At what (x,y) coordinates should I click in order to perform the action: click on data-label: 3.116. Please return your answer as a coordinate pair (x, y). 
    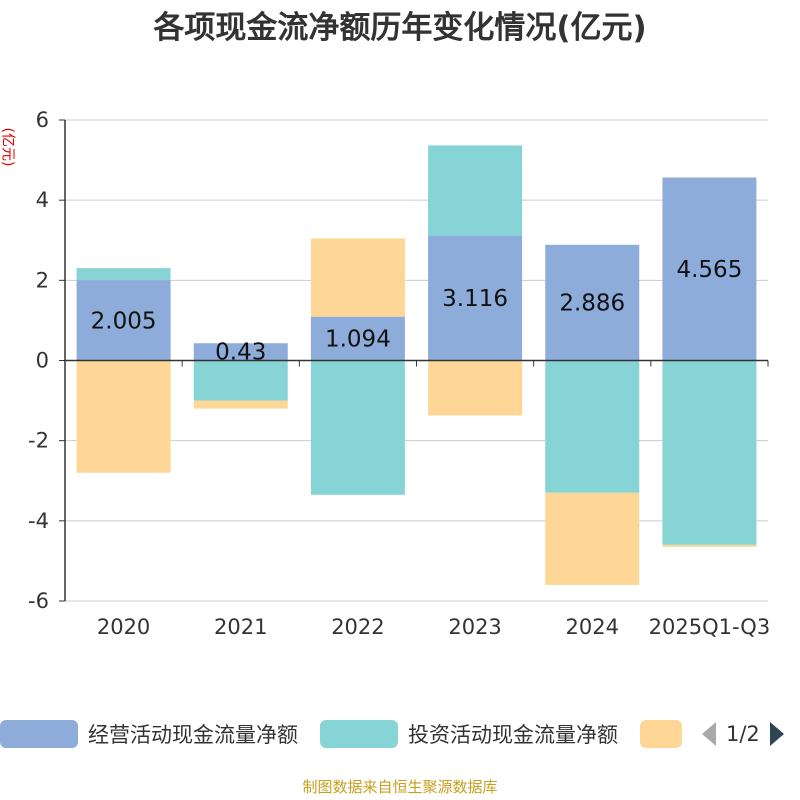
    Looking at the image, I should click on (475, 299).